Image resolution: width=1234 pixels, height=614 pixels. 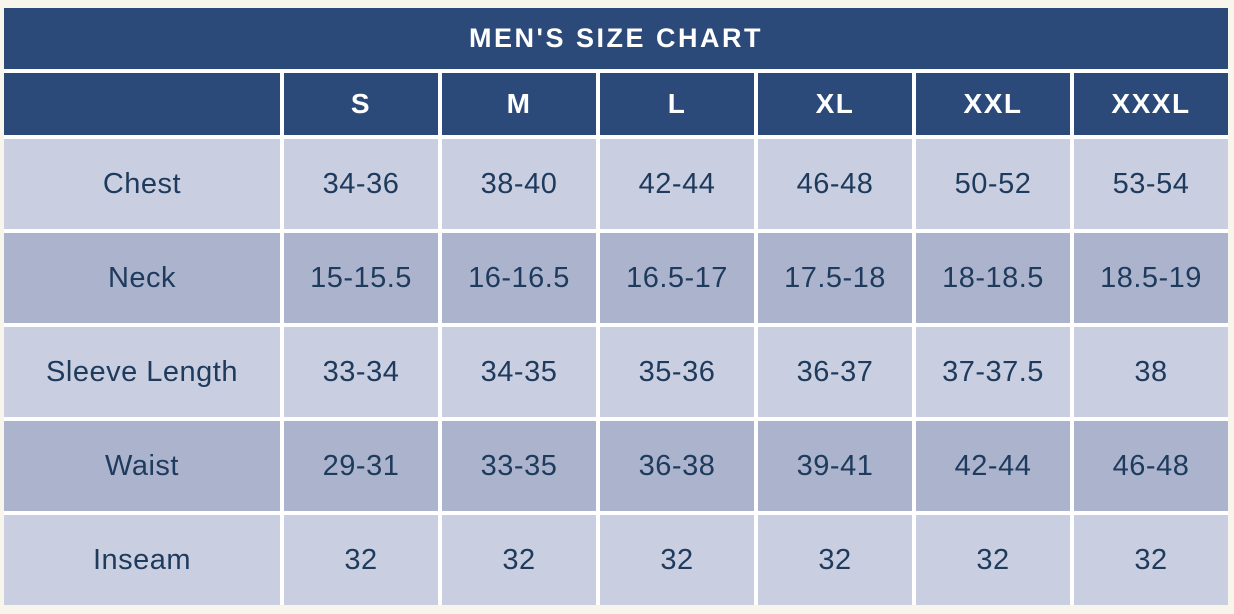 I want to click on size-cell-chest-s: 34-36, so click(x=361, y=184).